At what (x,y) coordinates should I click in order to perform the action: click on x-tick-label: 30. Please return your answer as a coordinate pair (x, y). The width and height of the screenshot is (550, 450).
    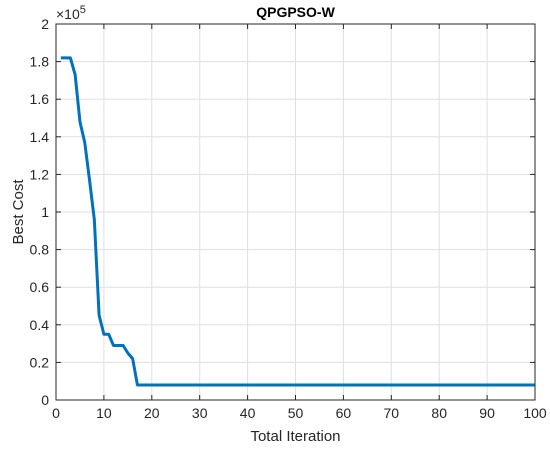
    Looking at the image, I should click on (200, 413).